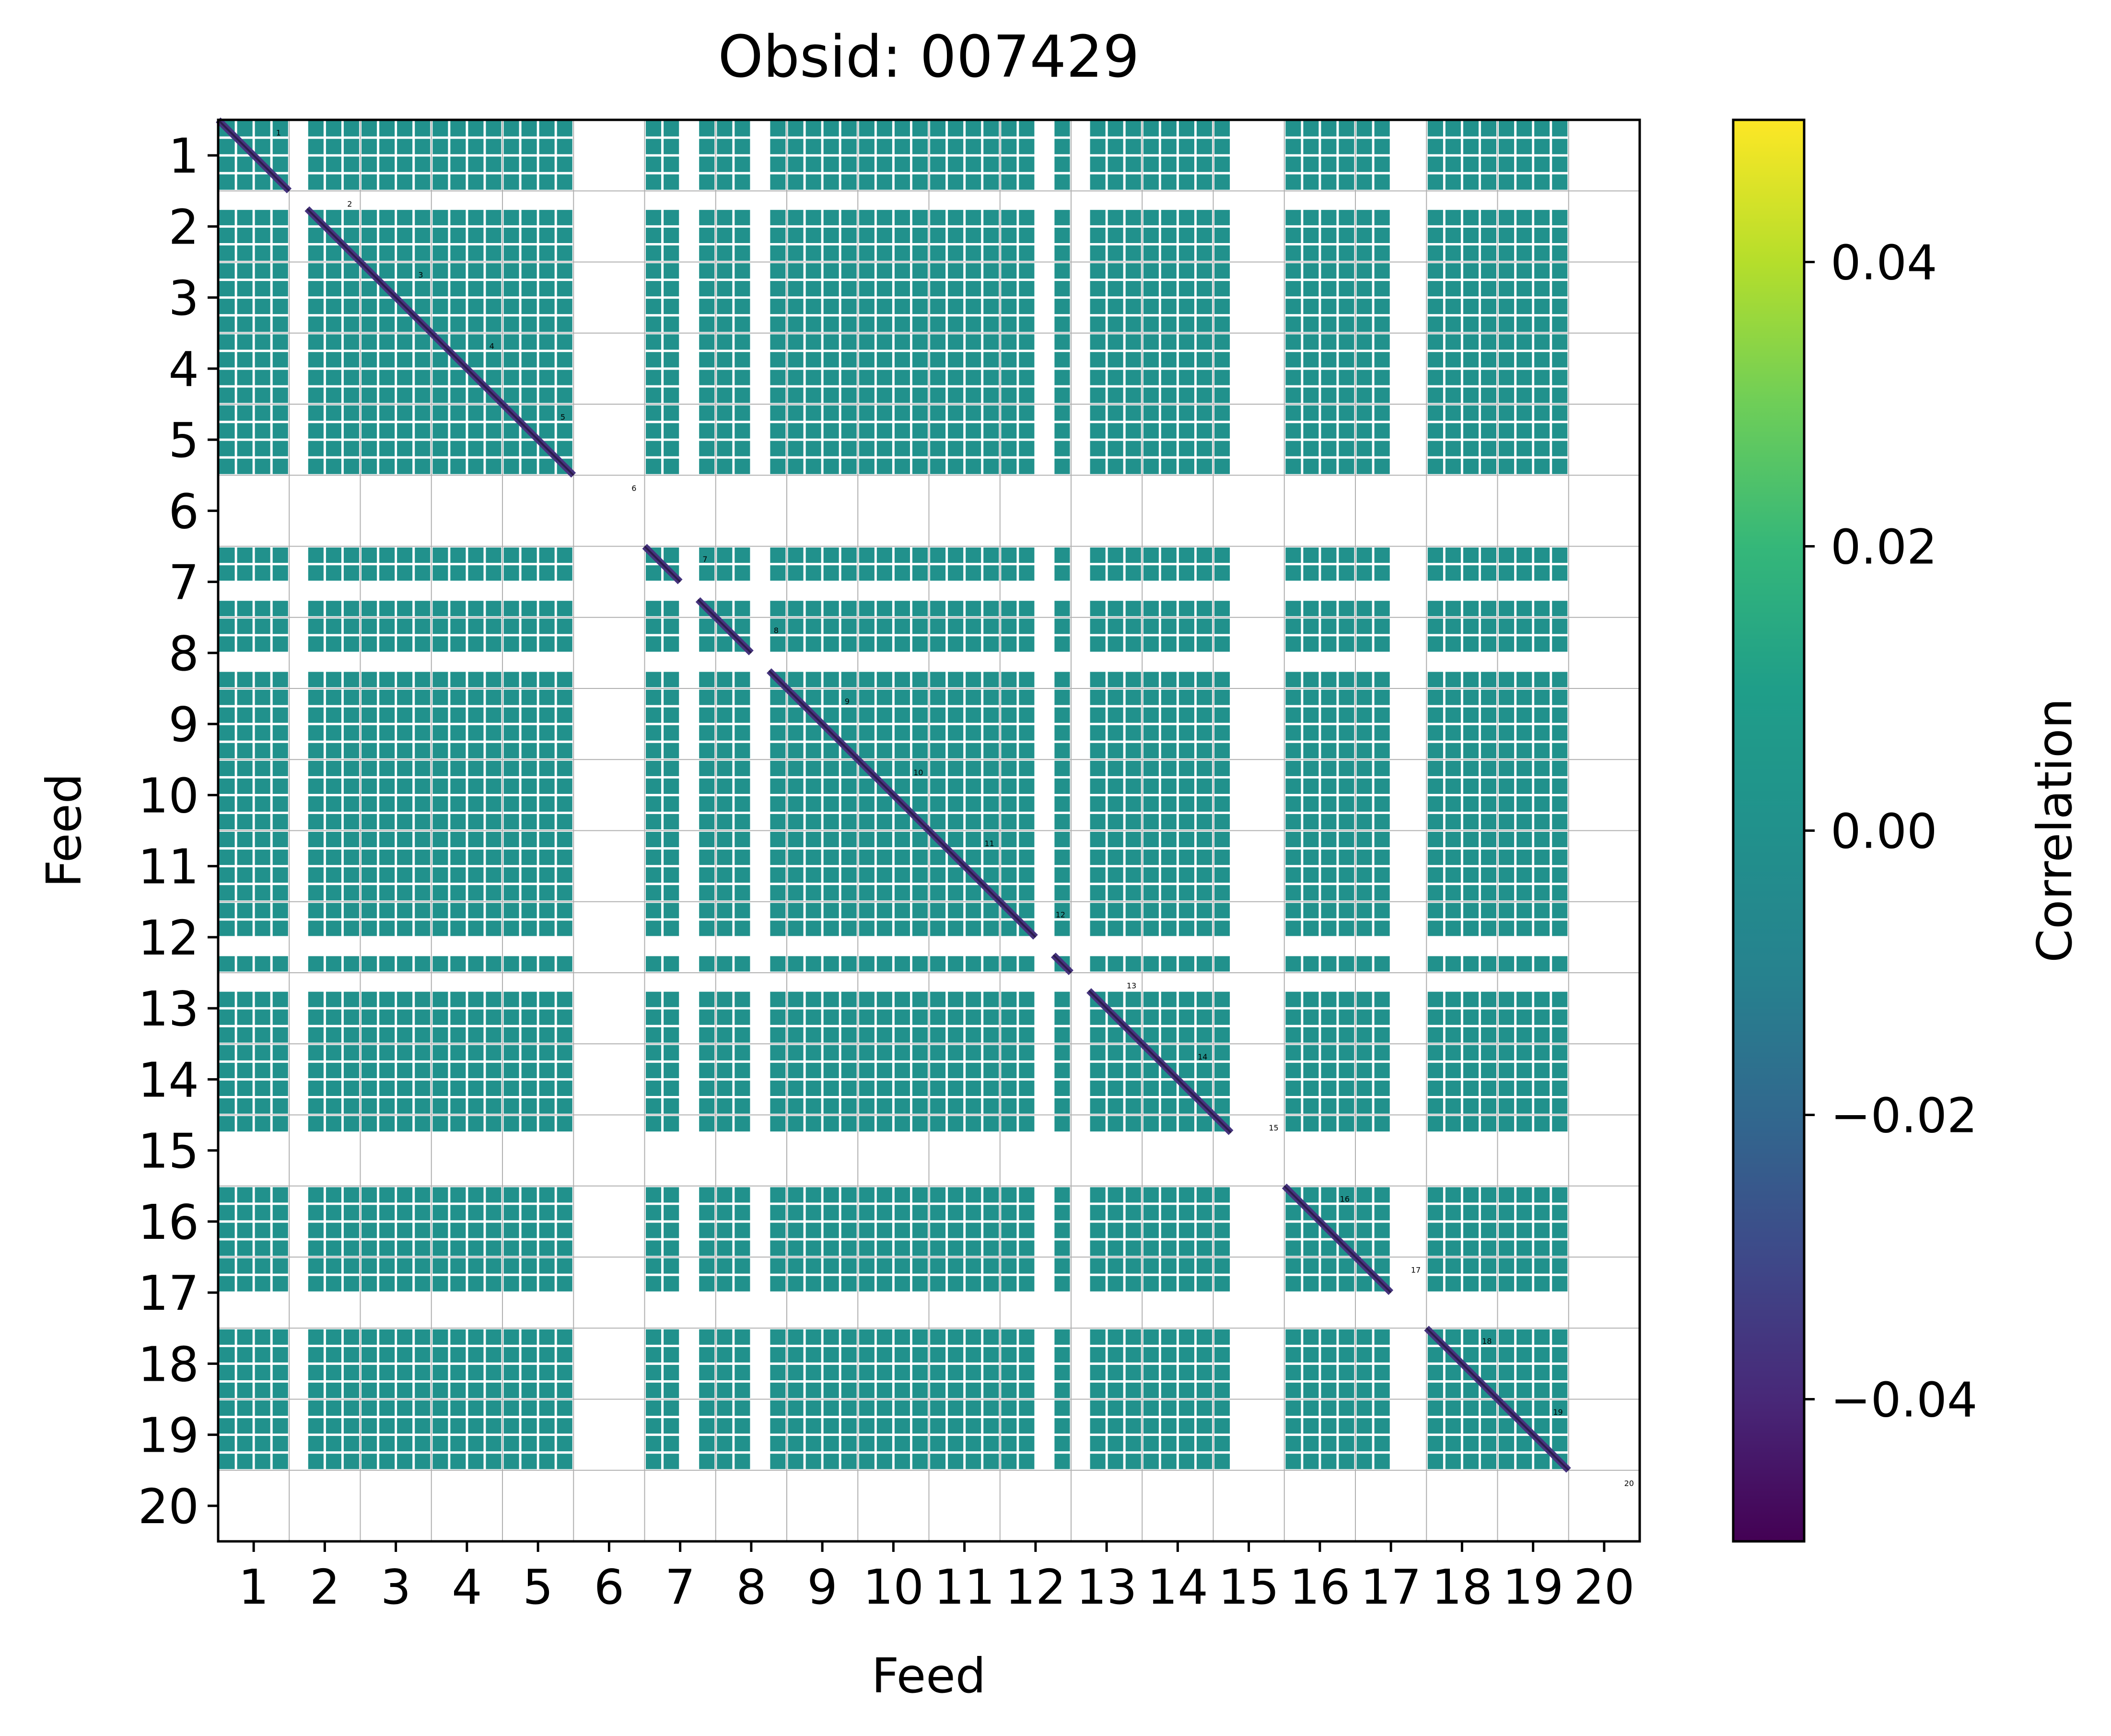 Image resolution: width=2111 pixels, height=1736 pixels. I want to click on x-tick-label: 1, so click(253, 1587).